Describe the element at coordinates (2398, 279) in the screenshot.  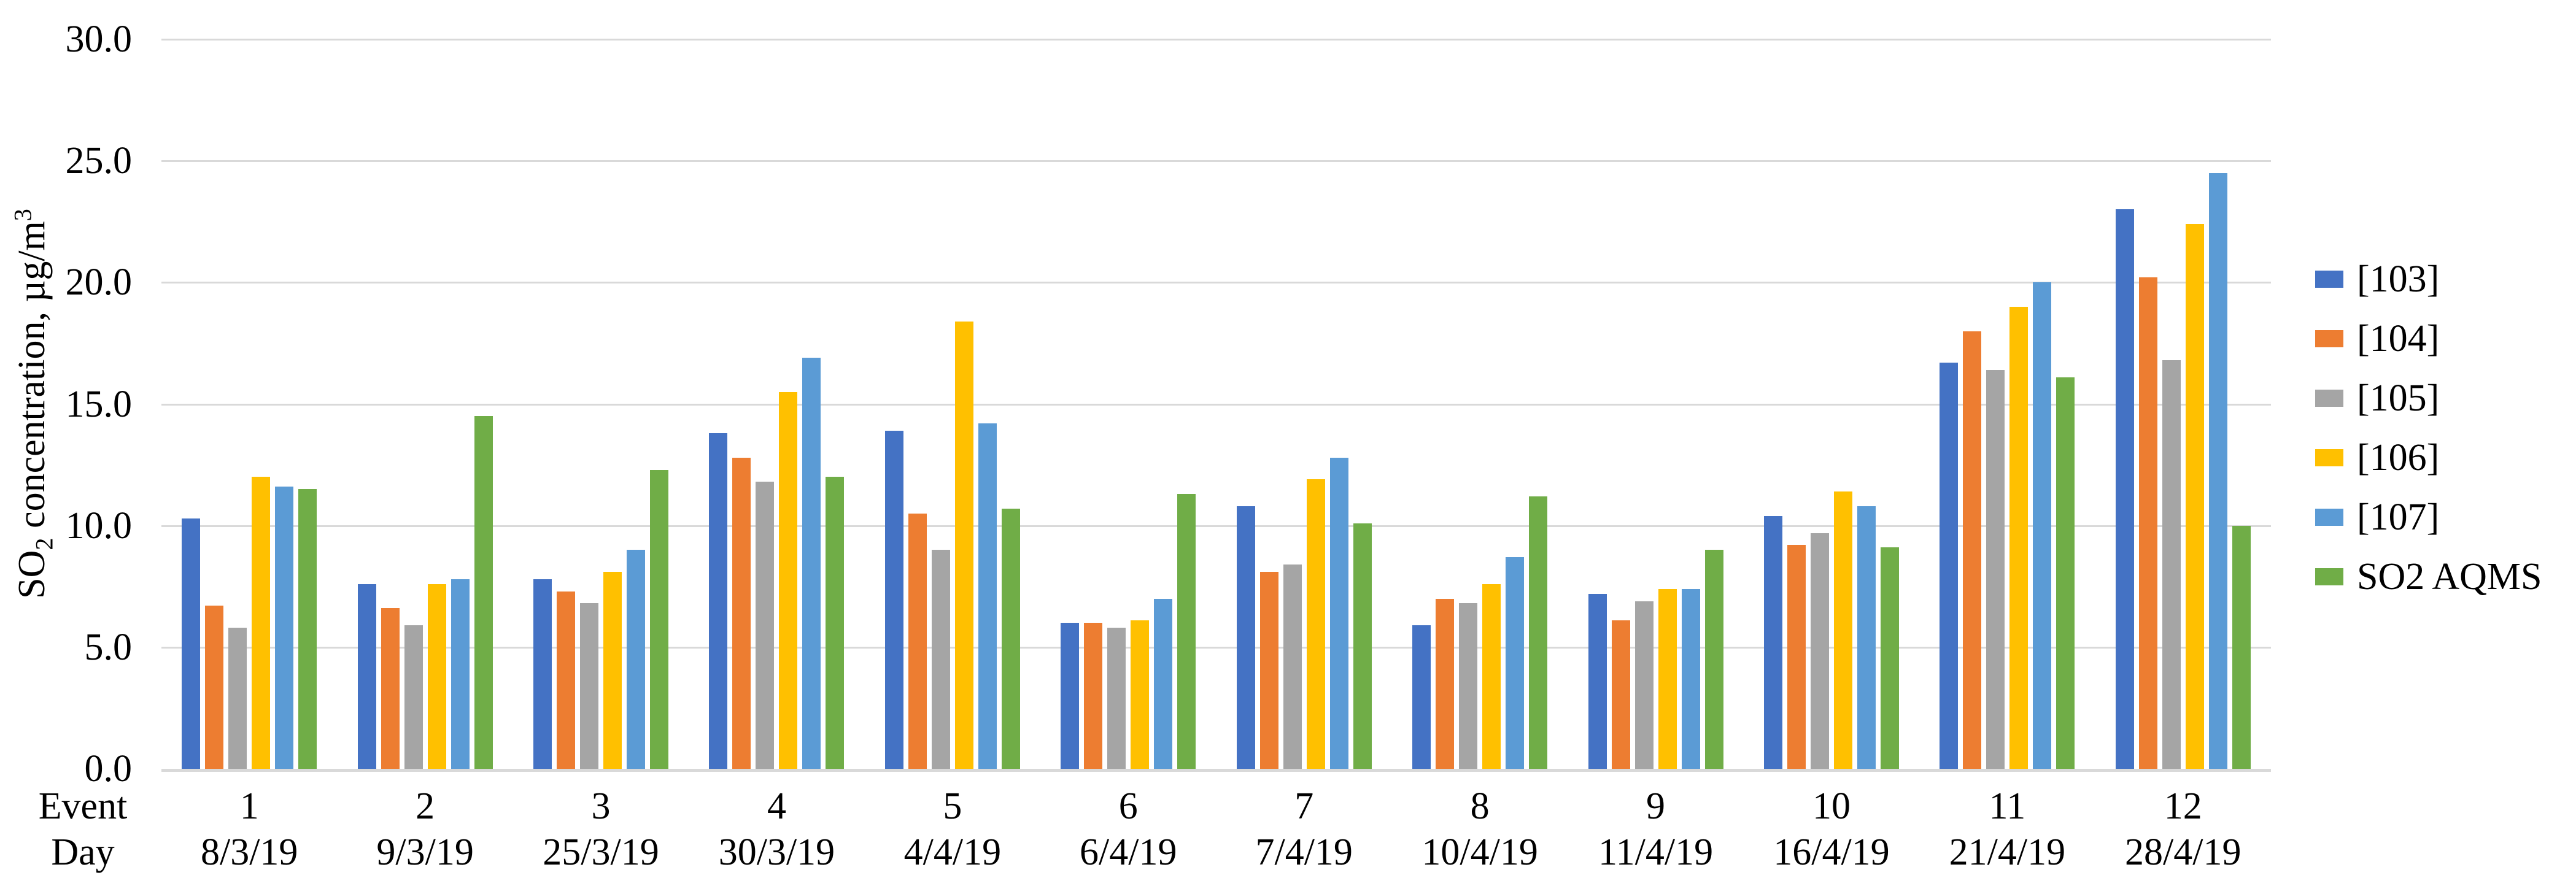
I see `legend-label-103: [103]` at that location.